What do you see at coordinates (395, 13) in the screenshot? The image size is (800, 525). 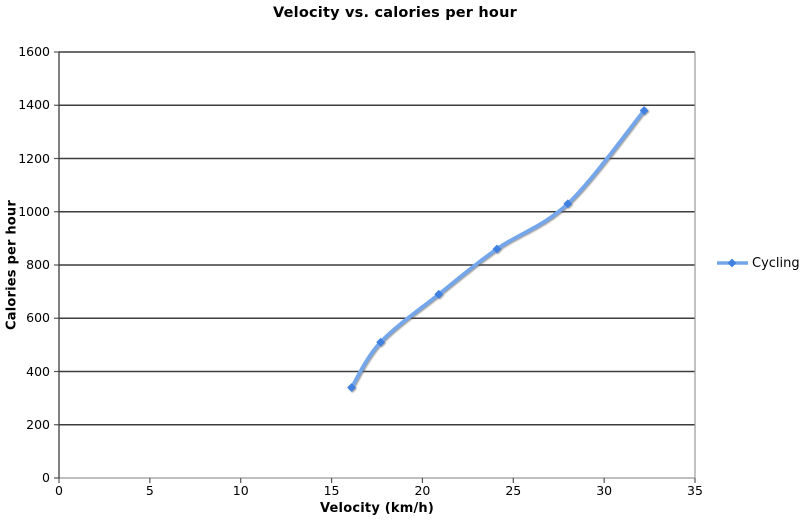 I see `chart-title: Velocity vs. calories per hour` at bounding box center [395, 13].